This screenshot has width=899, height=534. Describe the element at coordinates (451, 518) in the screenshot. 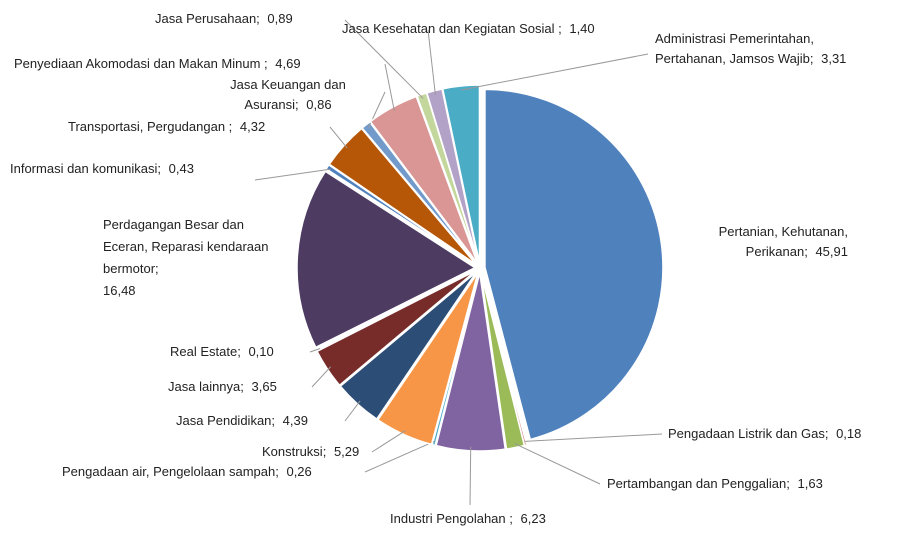

I see `label-text: Industri Pengolahan ;` at that location.